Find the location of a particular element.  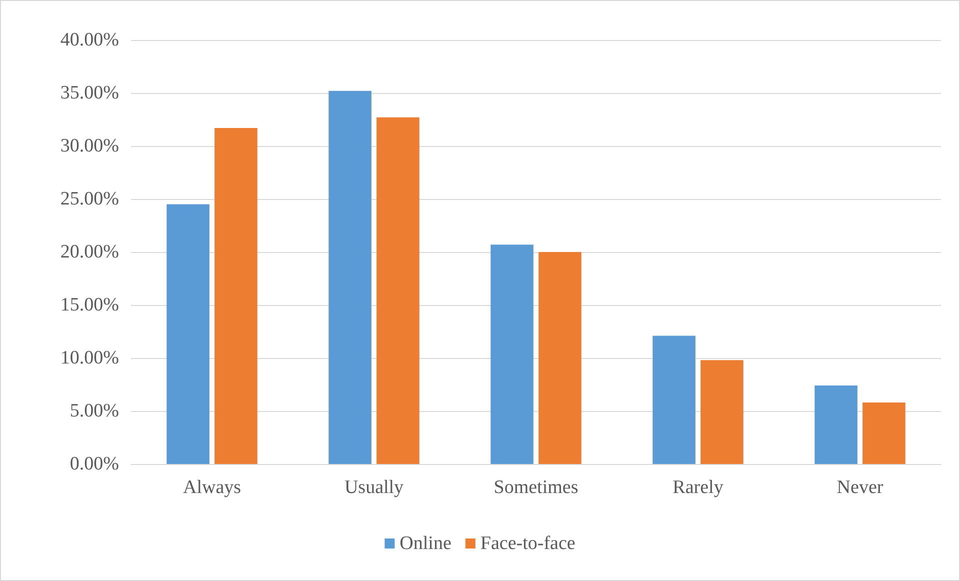

x-tick-label: Sometimes is located at coordinates (536, 487).